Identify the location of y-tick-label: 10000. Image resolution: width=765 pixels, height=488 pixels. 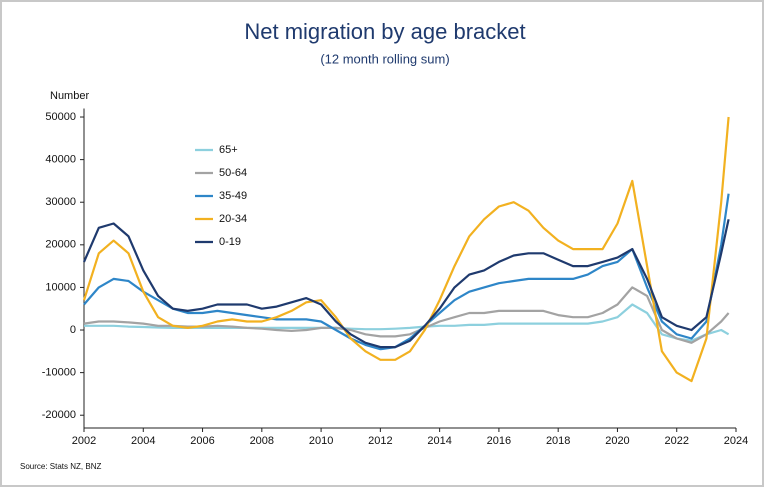
(60, 287).